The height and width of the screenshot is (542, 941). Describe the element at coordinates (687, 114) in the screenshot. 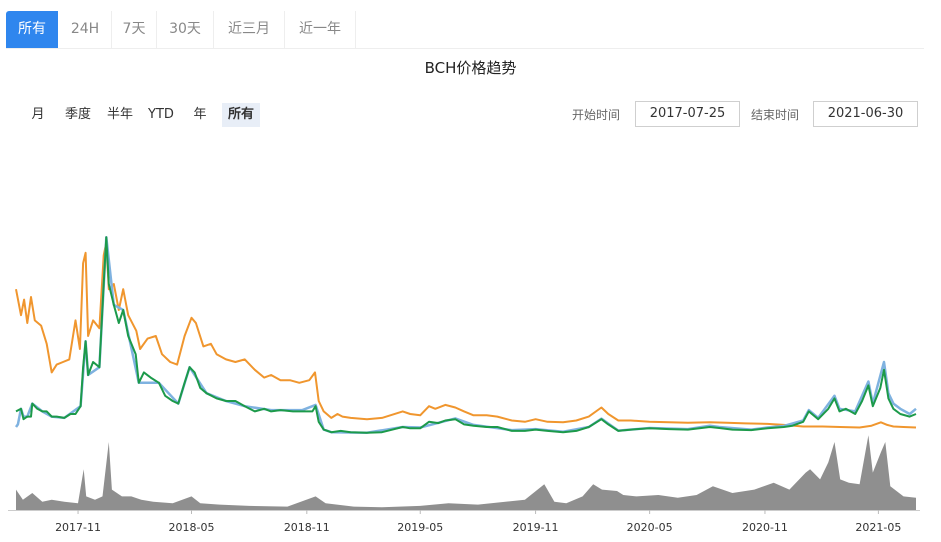

I see `start-date-input: 2017-07-25` at that location.